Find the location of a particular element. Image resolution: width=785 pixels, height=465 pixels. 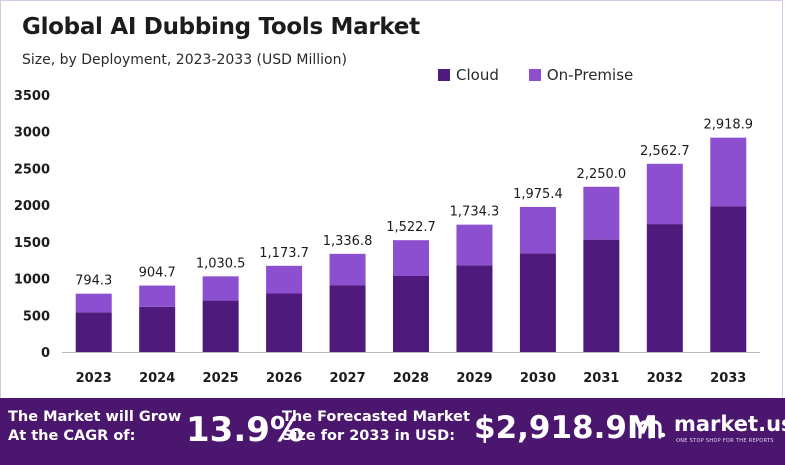

y-tick-label: 1000 is located at coordinates (32, 280).